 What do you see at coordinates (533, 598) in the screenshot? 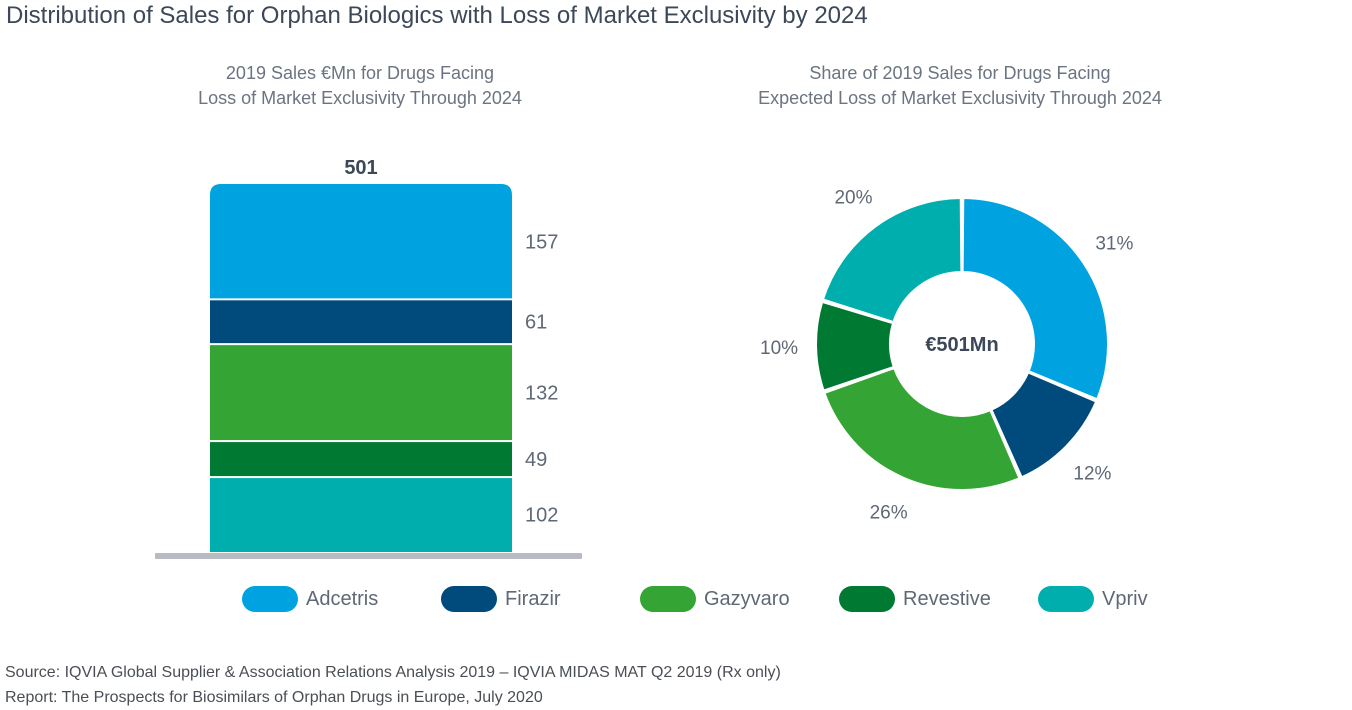
I see `legend-label-firazir: Firazir` at bounding box center [533, 598].